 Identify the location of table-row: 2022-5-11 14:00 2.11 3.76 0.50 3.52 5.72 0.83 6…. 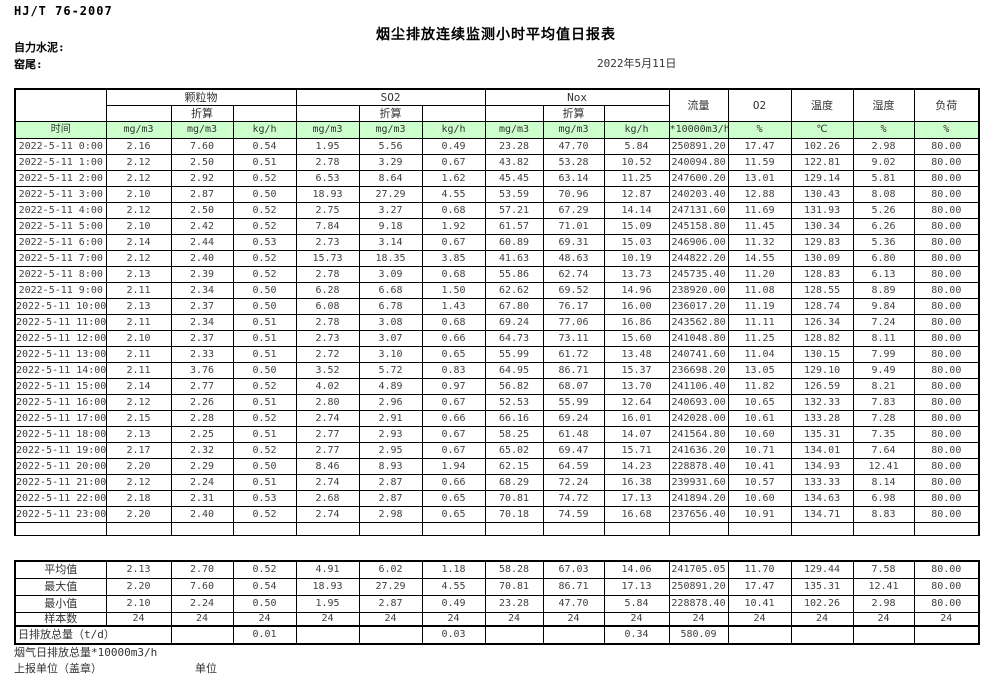
(497, 370).